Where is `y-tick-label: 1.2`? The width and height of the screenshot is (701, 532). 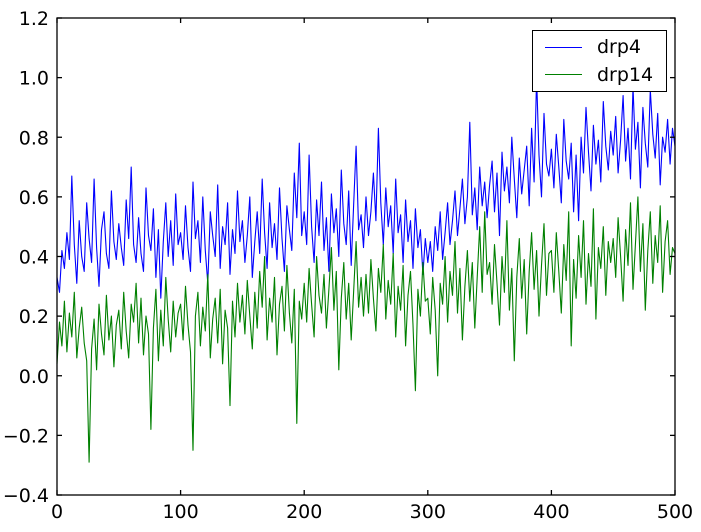
y-tick-label: 1.2 is located at coordinates (34, 19).